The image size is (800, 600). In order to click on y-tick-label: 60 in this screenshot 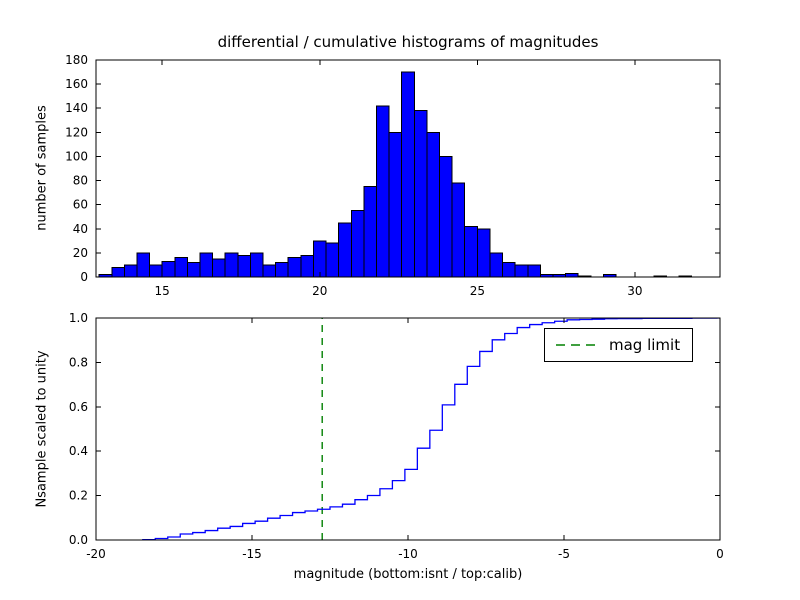, I will do `click(80, 205)`.